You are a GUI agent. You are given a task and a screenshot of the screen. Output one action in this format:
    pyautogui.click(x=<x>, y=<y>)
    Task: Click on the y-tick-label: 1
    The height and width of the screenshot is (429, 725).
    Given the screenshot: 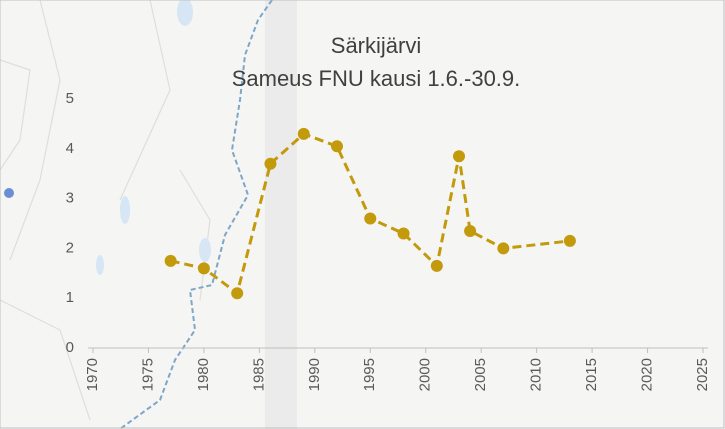 What is the action you would take?
    pyautogui.click(x=70, y=297)
    